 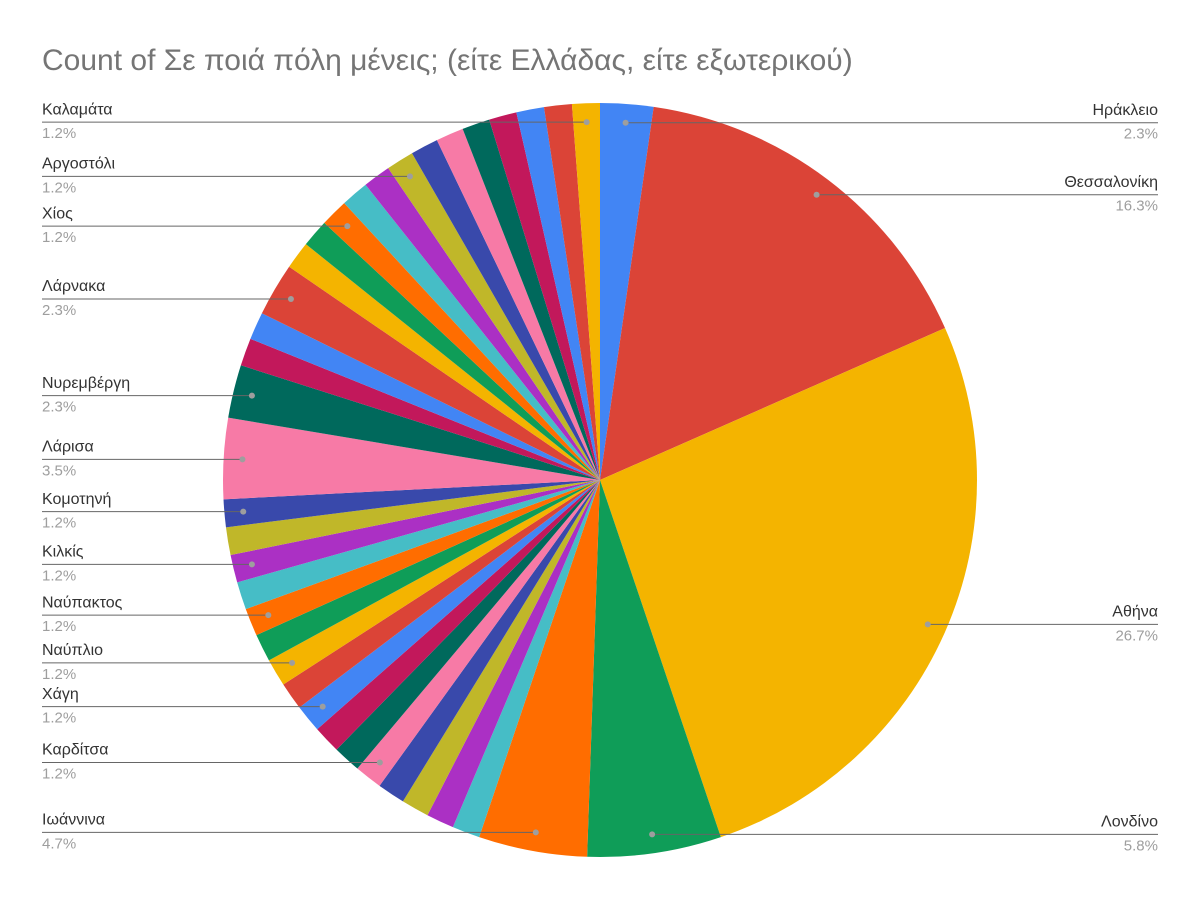 I want to click on slice-value-label: 26.7%, so click(x=1136, y=635).